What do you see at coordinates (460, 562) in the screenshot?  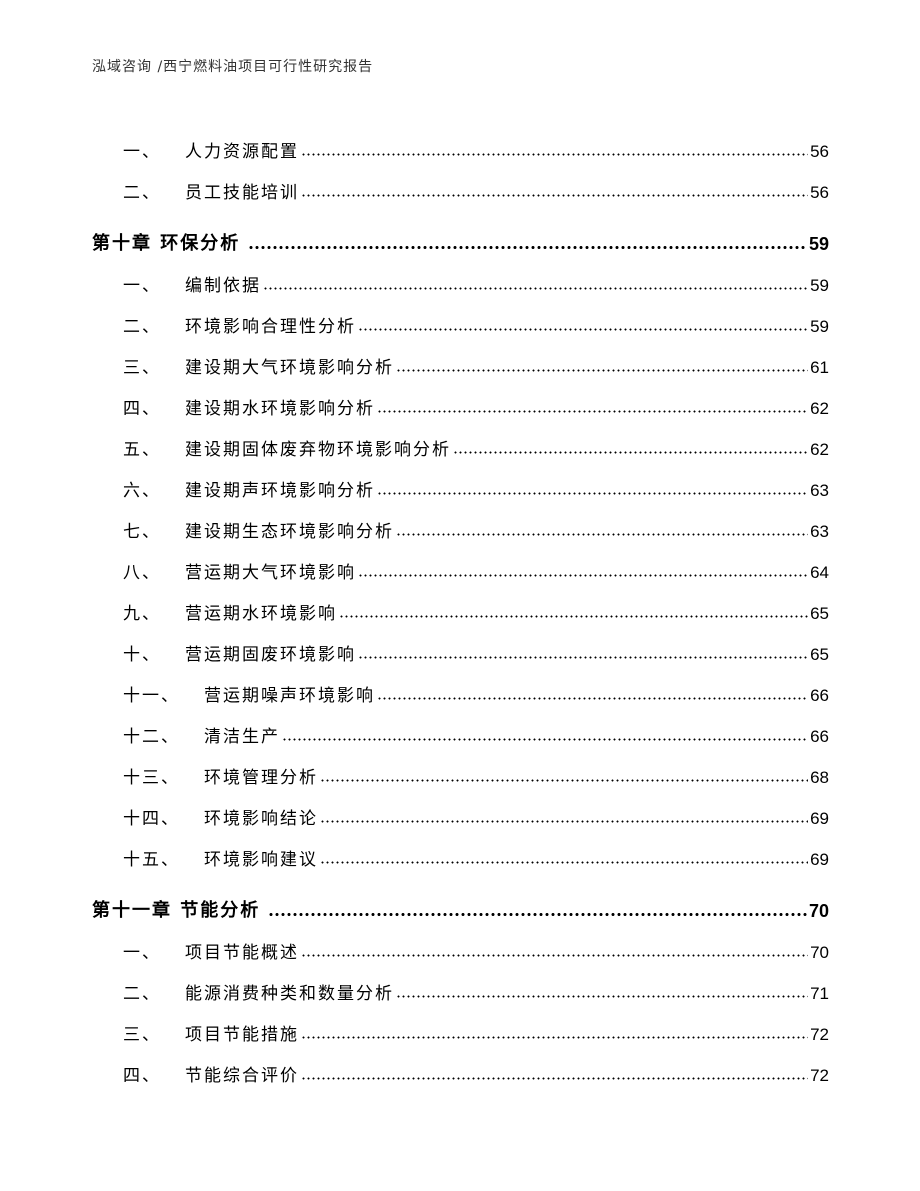 I see `toc-section-entry: 八、 营运期大气环境影响 64` at bounding box center [460, 562].